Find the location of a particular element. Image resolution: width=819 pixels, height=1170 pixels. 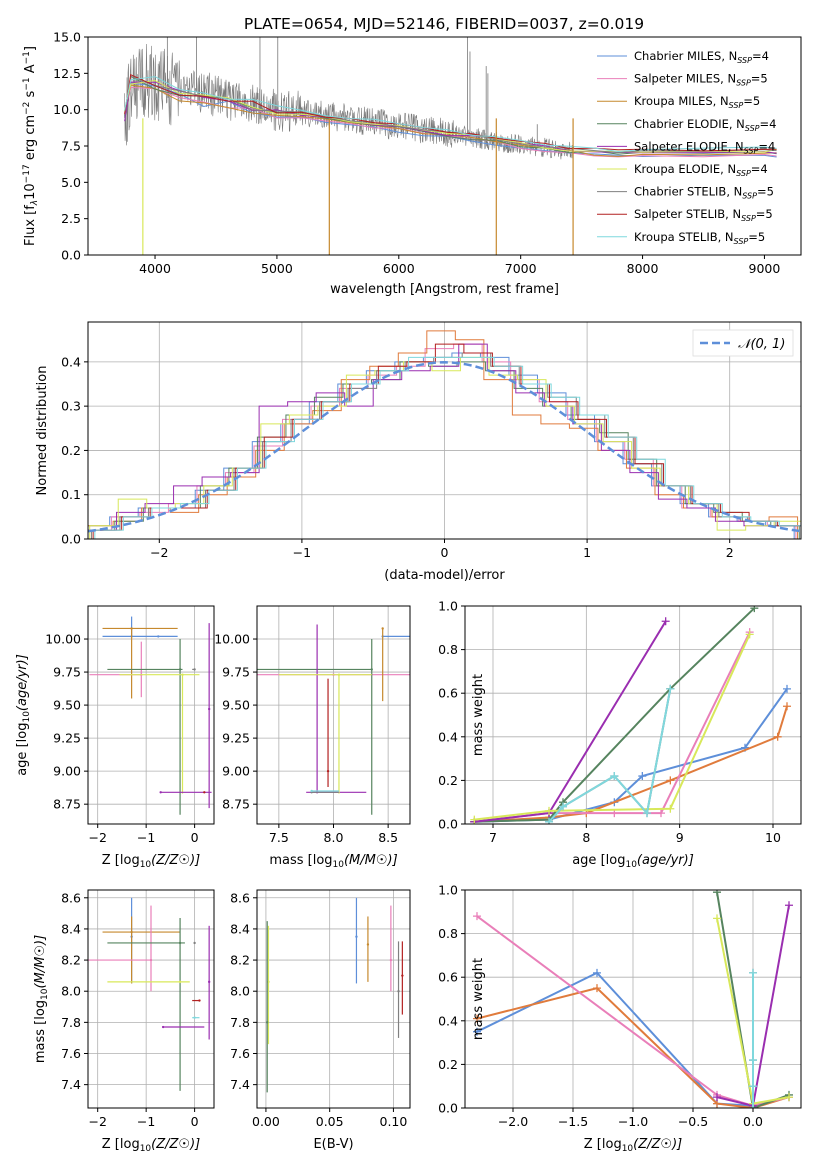

y-axis-label: age [log10(age/yr)] is located at coordinates (23, 715).